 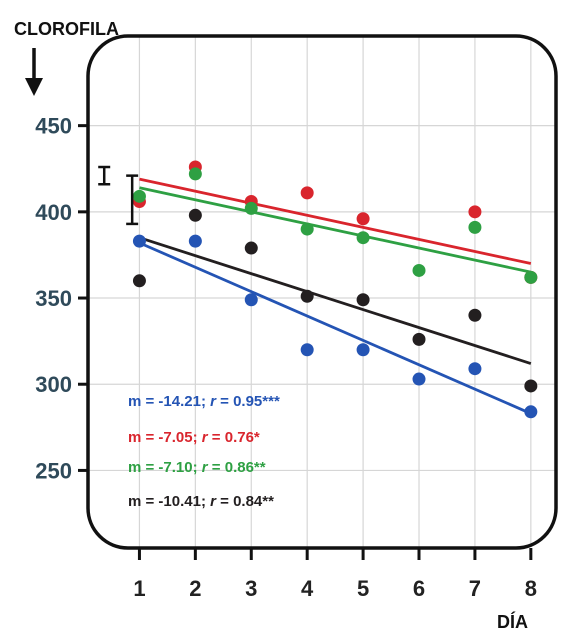 What do you see at coordinates (66, 29) in the screenshot?
I see `y-axis-title: CLOROFILA` at bounding box center [66, 29].